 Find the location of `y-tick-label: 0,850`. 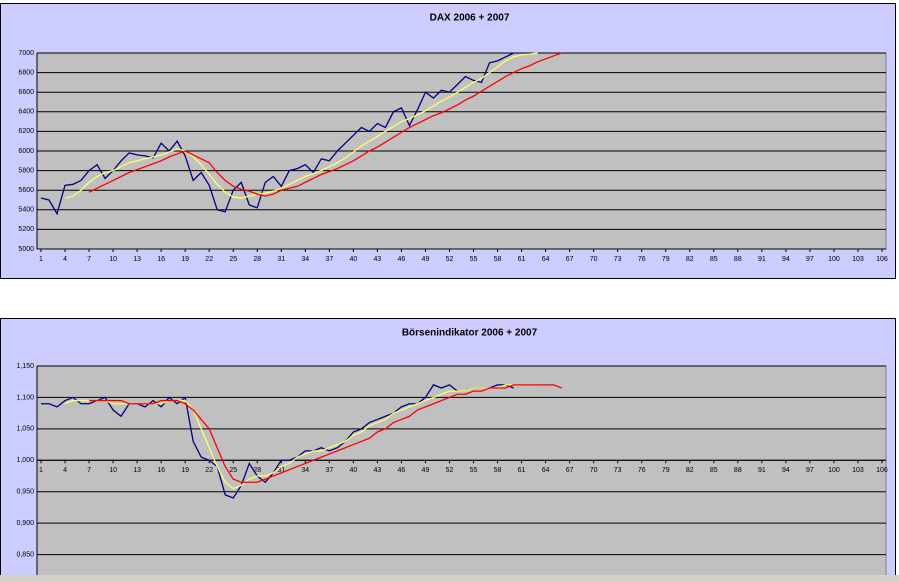

y-tick-label: 0,850 is located at coordinates (25, 554).